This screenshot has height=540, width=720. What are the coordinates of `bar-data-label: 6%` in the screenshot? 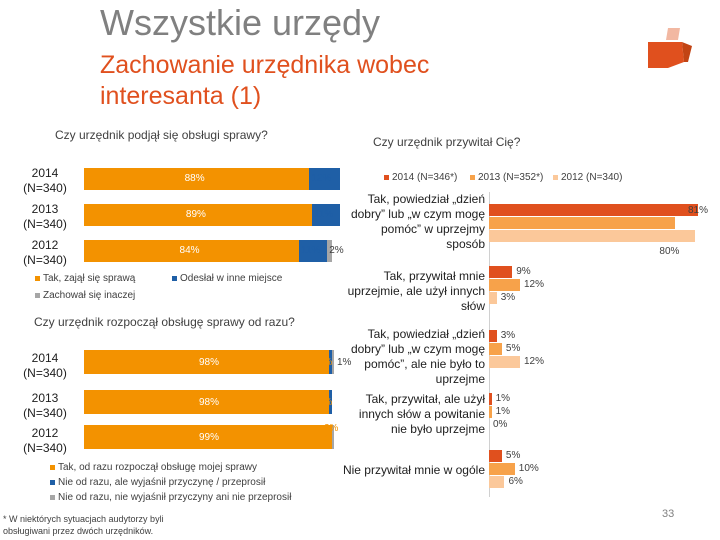 It's located at (515, 481).